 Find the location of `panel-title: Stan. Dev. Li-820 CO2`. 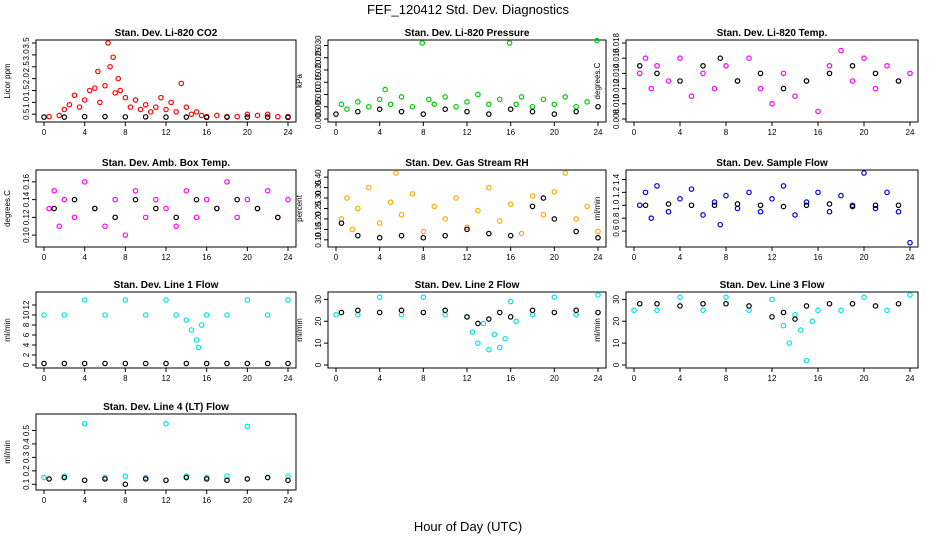

panel-title: Stan. Dev. Li-820 CO2 is located at coordinates (166, 33).